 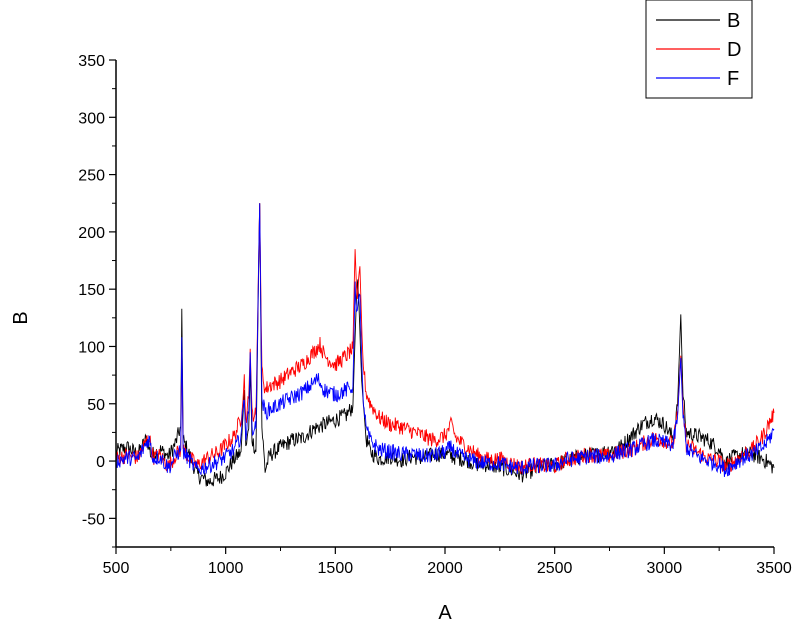 I want to click on x-axis-title: A, so click(x=445, y=613).